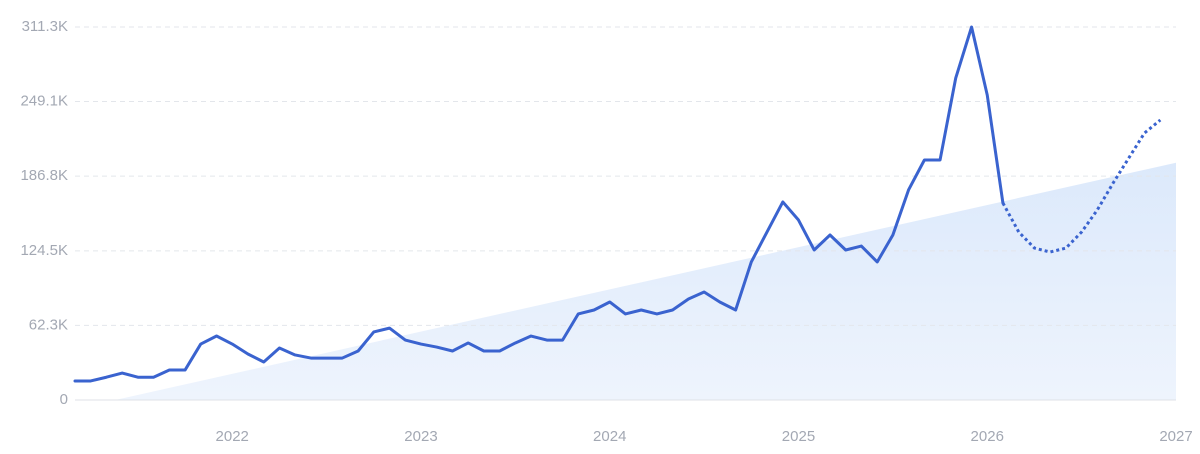  Describe the element at coordinates (1081, 186) in the screenshot. I see `forecast-line` at that location.